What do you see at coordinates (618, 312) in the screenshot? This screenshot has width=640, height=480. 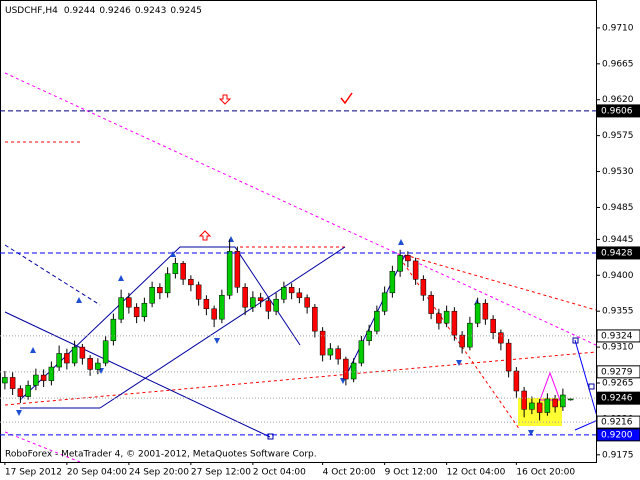 I see `y-tick-label: 0.9355` at bounding box center [618, 312].